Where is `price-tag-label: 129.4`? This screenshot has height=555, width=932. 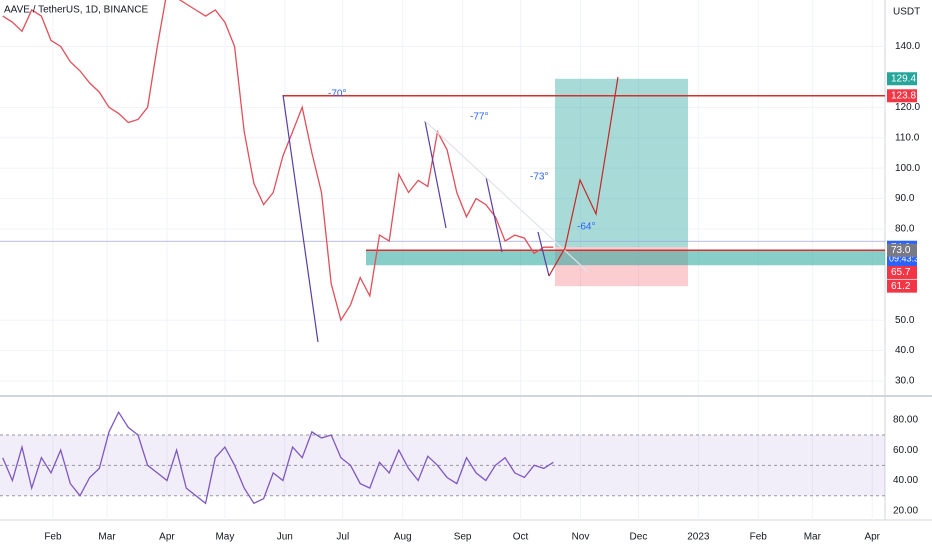
price-tag-label: 129.4 is located at coordinates (903, 78).